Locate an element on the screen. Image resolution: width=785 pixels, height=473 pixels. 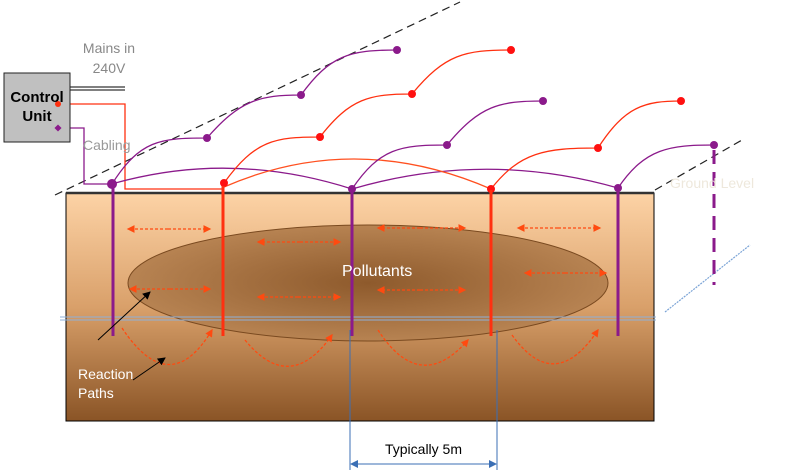
reaction-path-arcs is located at coordinates (360, 347).